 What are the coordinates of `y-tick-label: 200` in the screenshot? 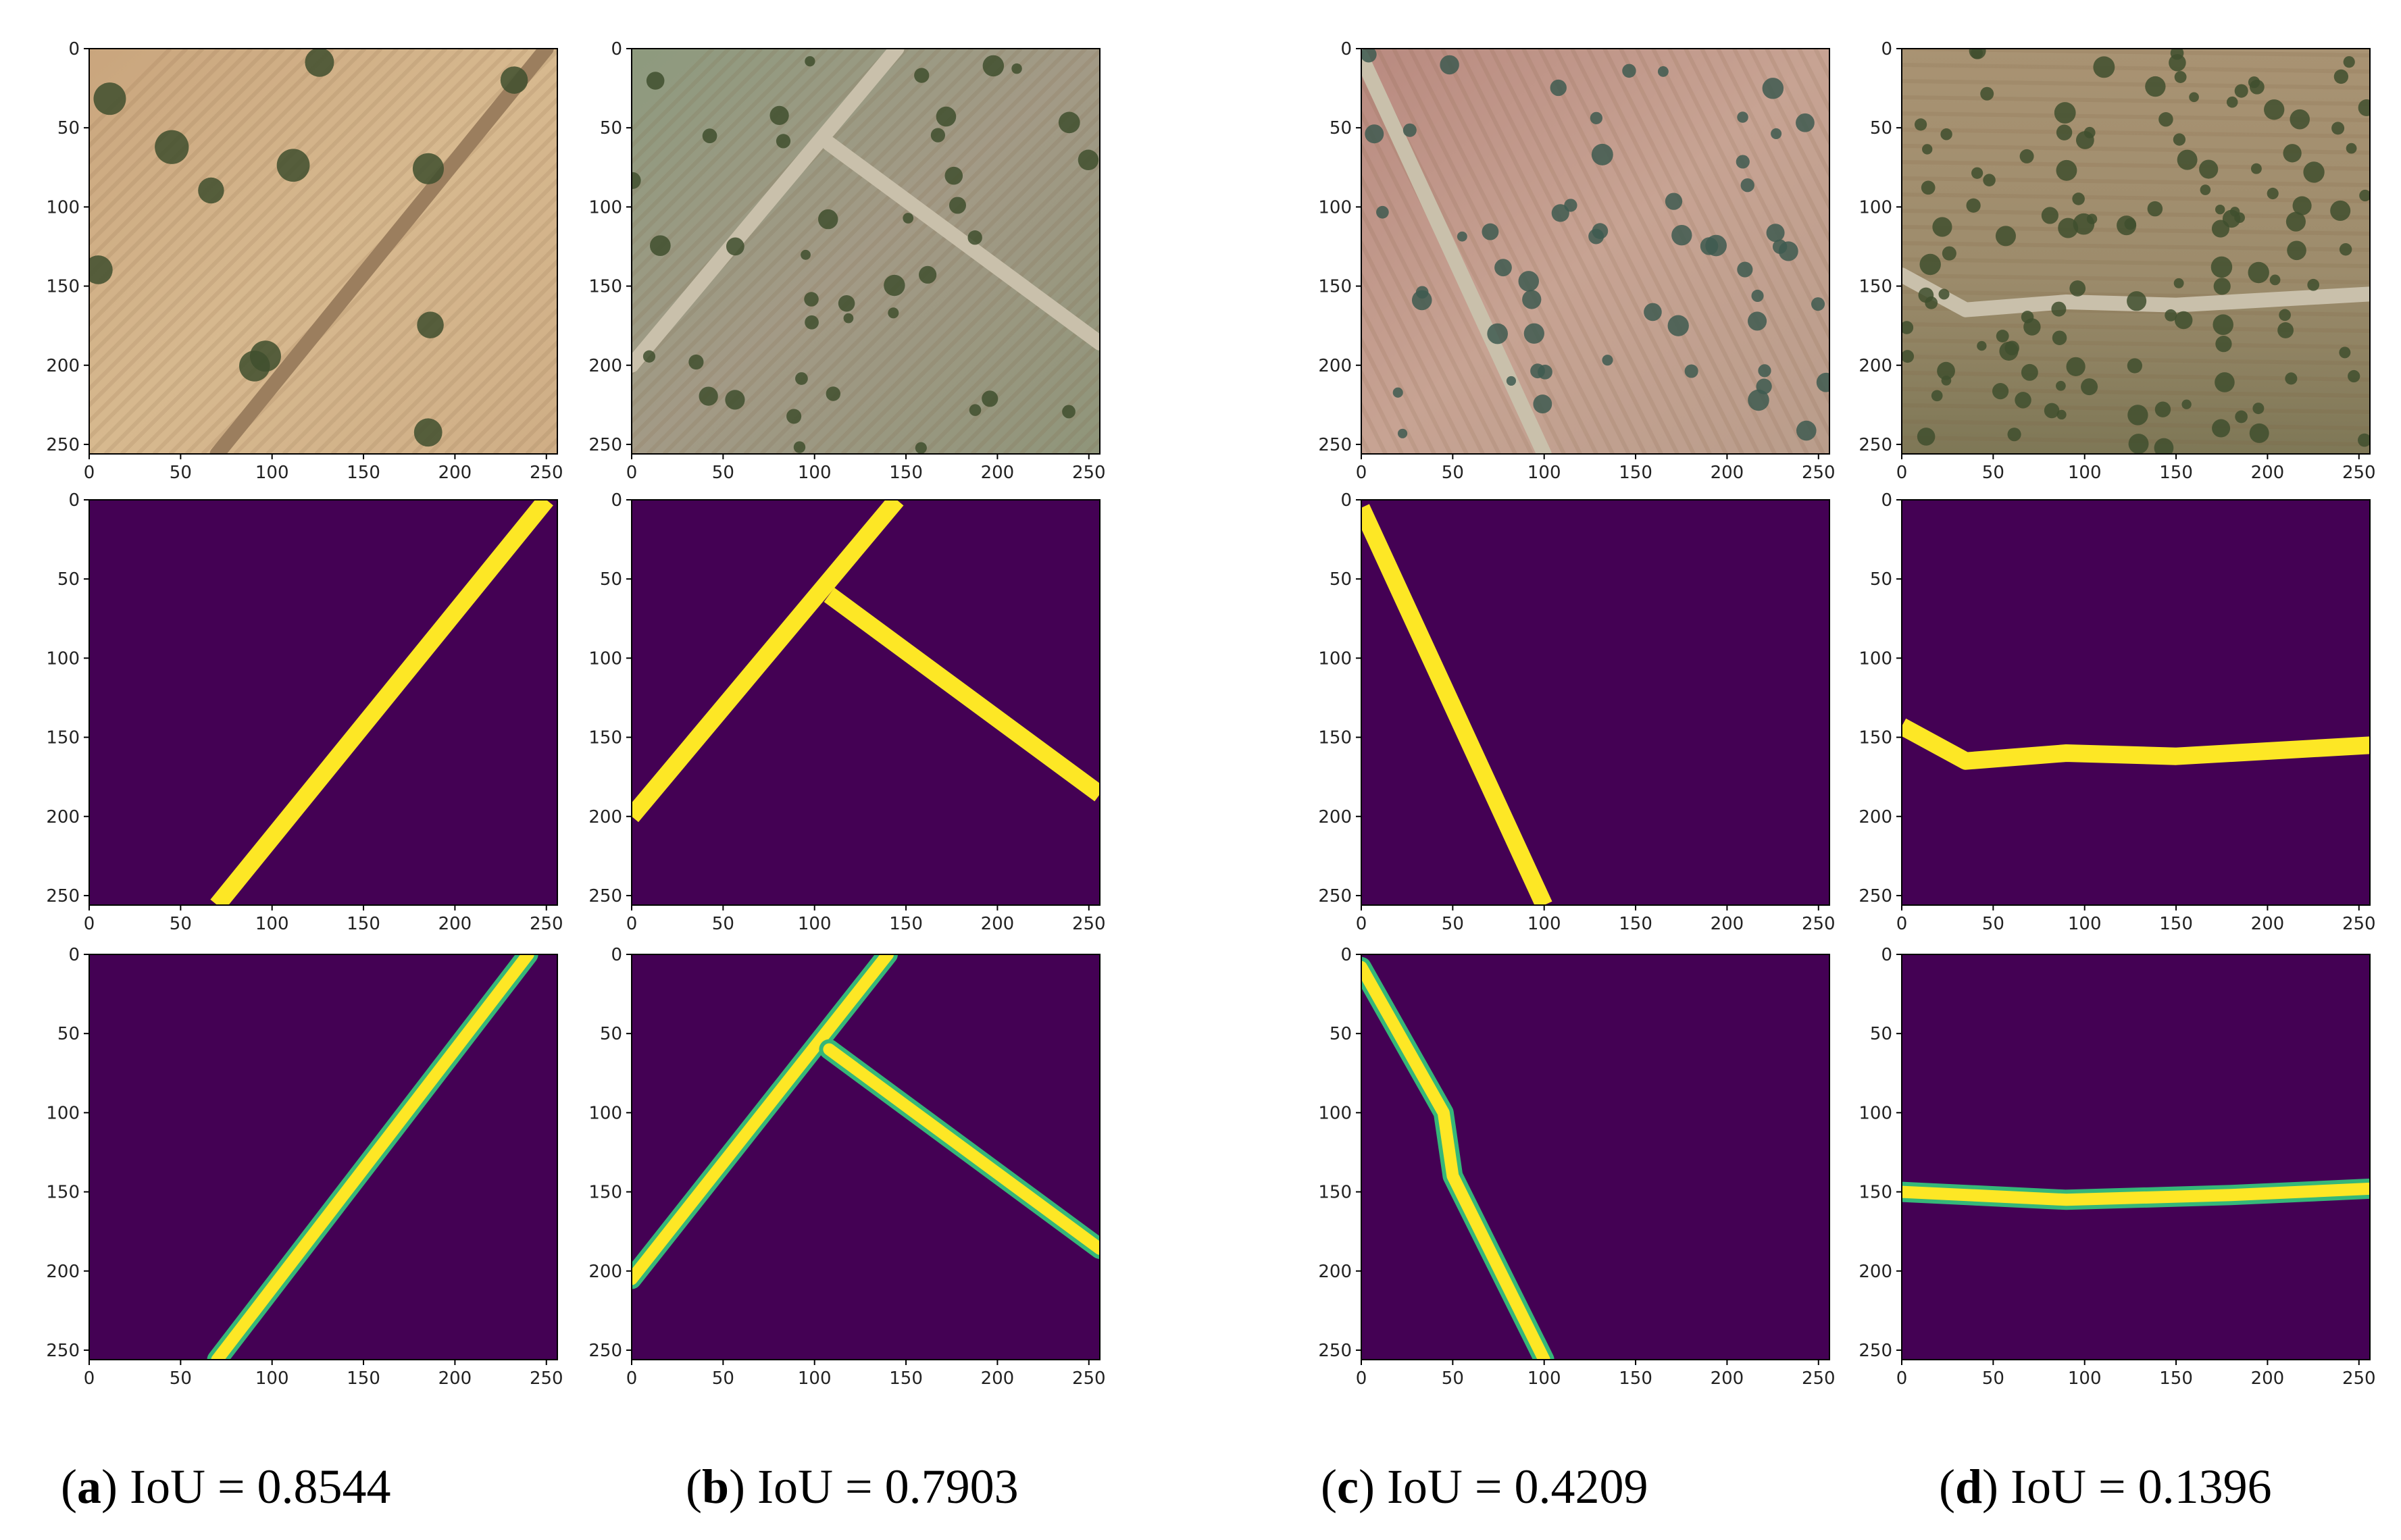 It's located at (63, 1272).